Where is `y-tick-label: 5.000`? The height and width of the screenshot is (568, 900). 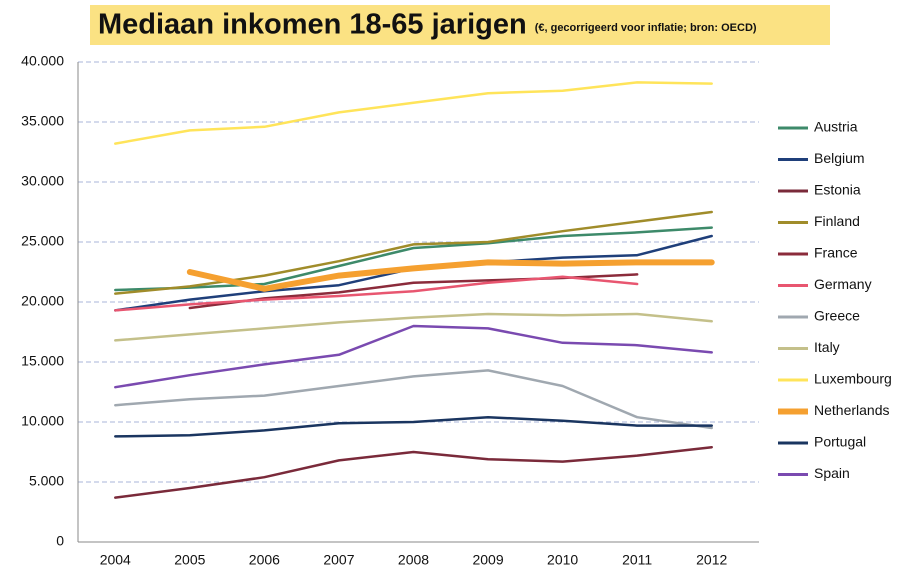 y-tick-label: 5.000 is located at coordinates (46, 481).